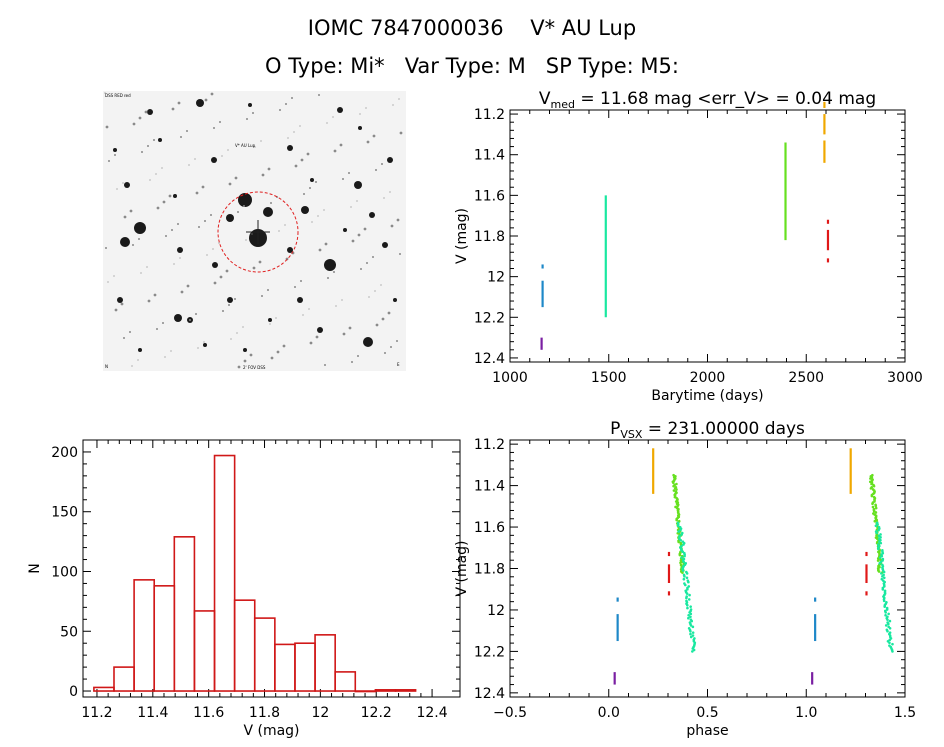  What do you see at coordinates (320, 713) in the screenshot?
I see `histogram-xtick-label-4: 12` at bounding box center [320, 713].